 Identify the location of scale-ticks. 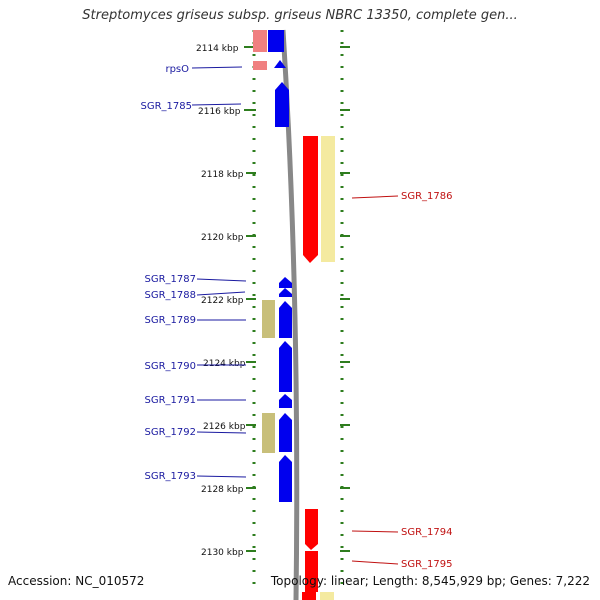
(297, 299).